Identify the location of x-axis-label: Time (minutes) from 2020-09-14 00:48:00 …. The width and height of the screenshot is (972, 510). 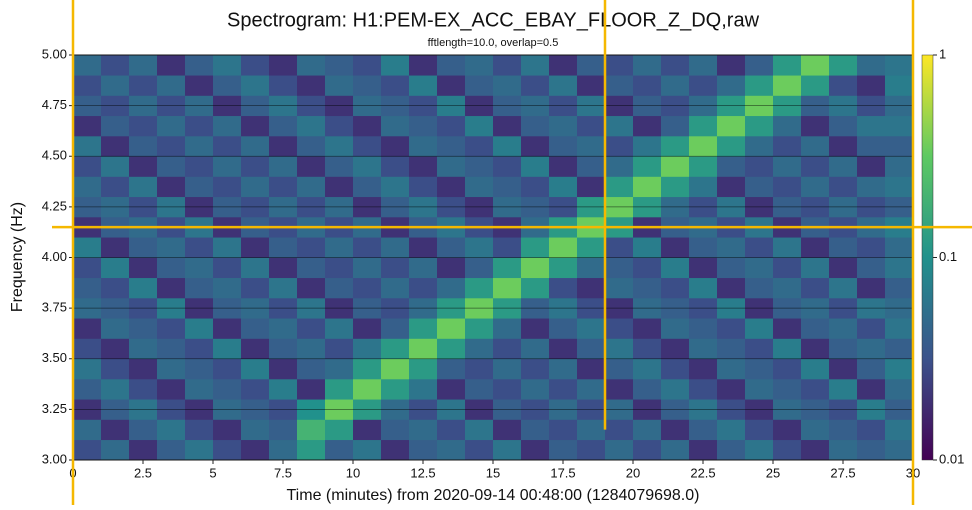
(493, 495).